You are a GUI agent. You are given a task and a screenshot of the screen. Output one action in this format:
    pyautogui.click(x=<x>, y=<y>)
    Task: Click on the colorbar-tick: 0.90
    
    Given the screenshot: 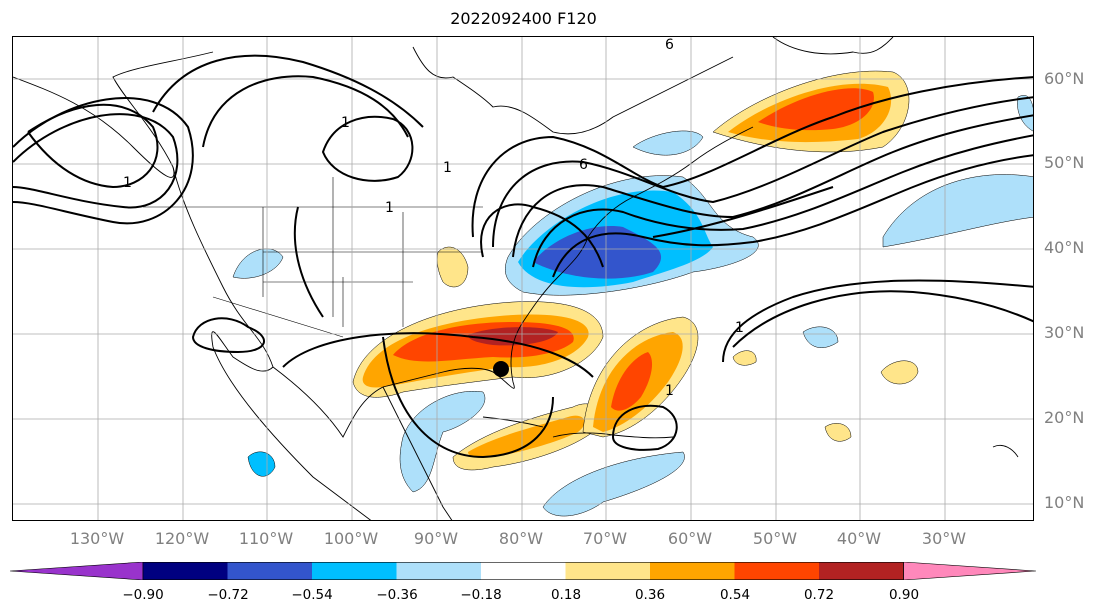 What is the action you would take?
    pyautogui.click(x=904, y=595)
    